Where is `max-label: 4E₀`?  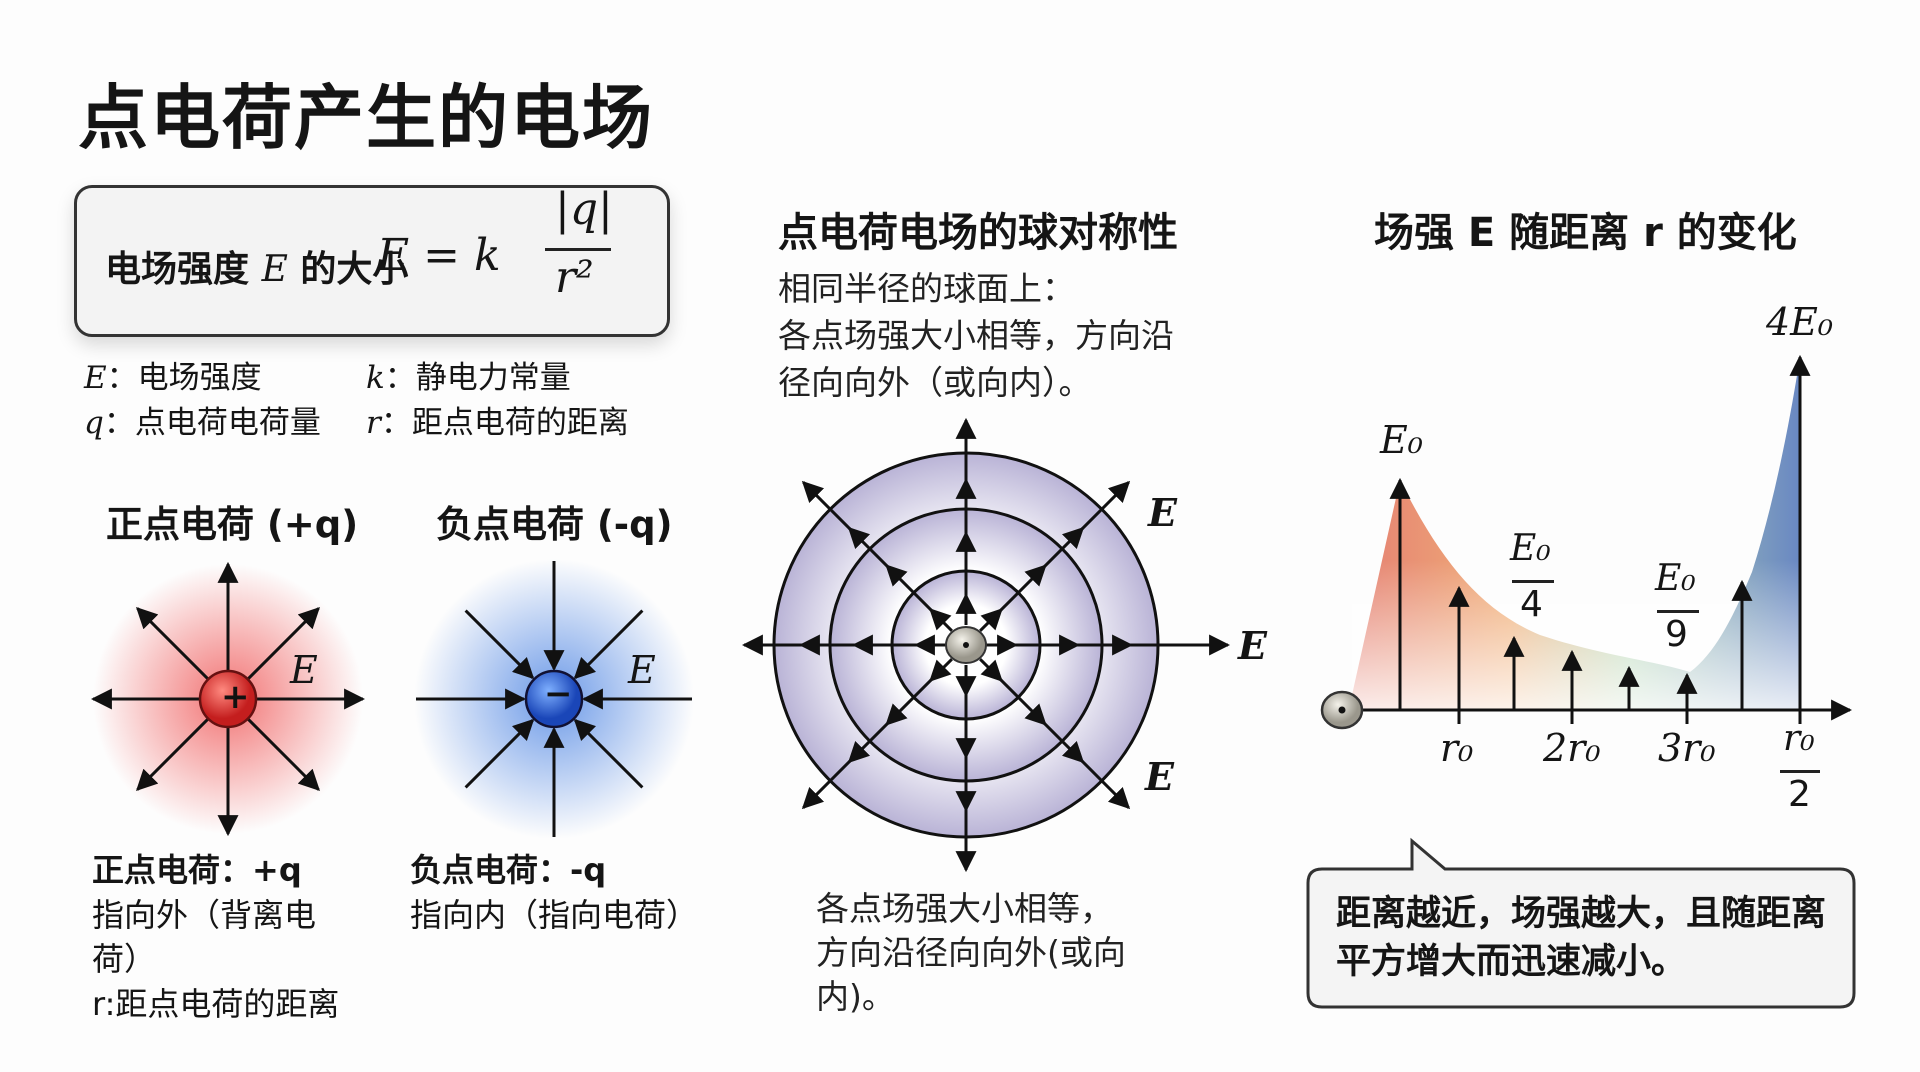
max-label: 4E₀ is located at coordinates (1800, 322).